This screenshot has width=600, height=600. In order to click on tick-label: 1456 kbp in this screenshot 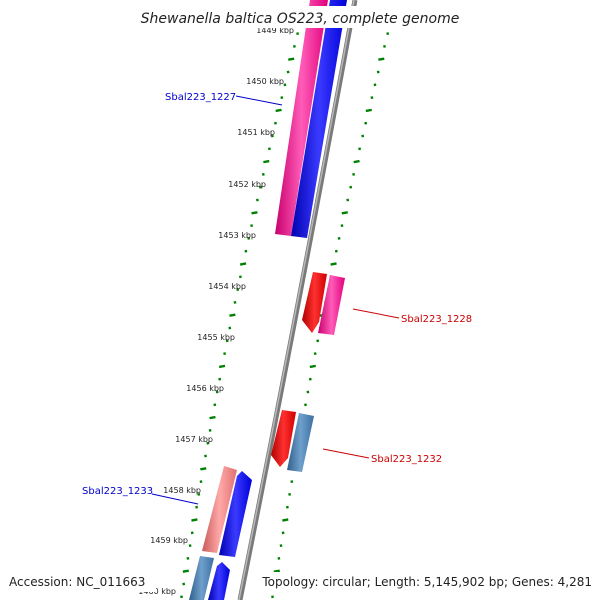, I will do `click(205, 388)`.